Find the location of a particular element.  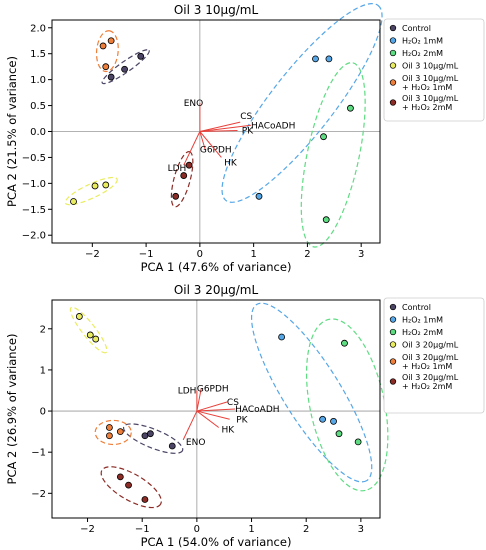

legend-label: Oil 3 10µg/mL + H₂O₂ 2mM is located at coordinates (430, 103).